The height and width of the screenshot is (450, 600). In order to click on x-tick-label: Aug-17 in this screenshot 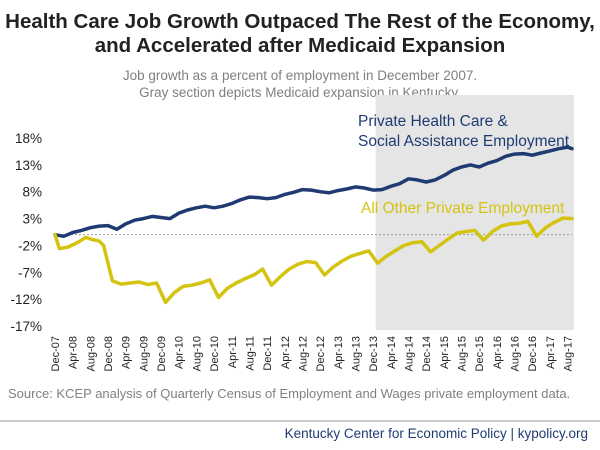, I will do `click(569, 353)`.